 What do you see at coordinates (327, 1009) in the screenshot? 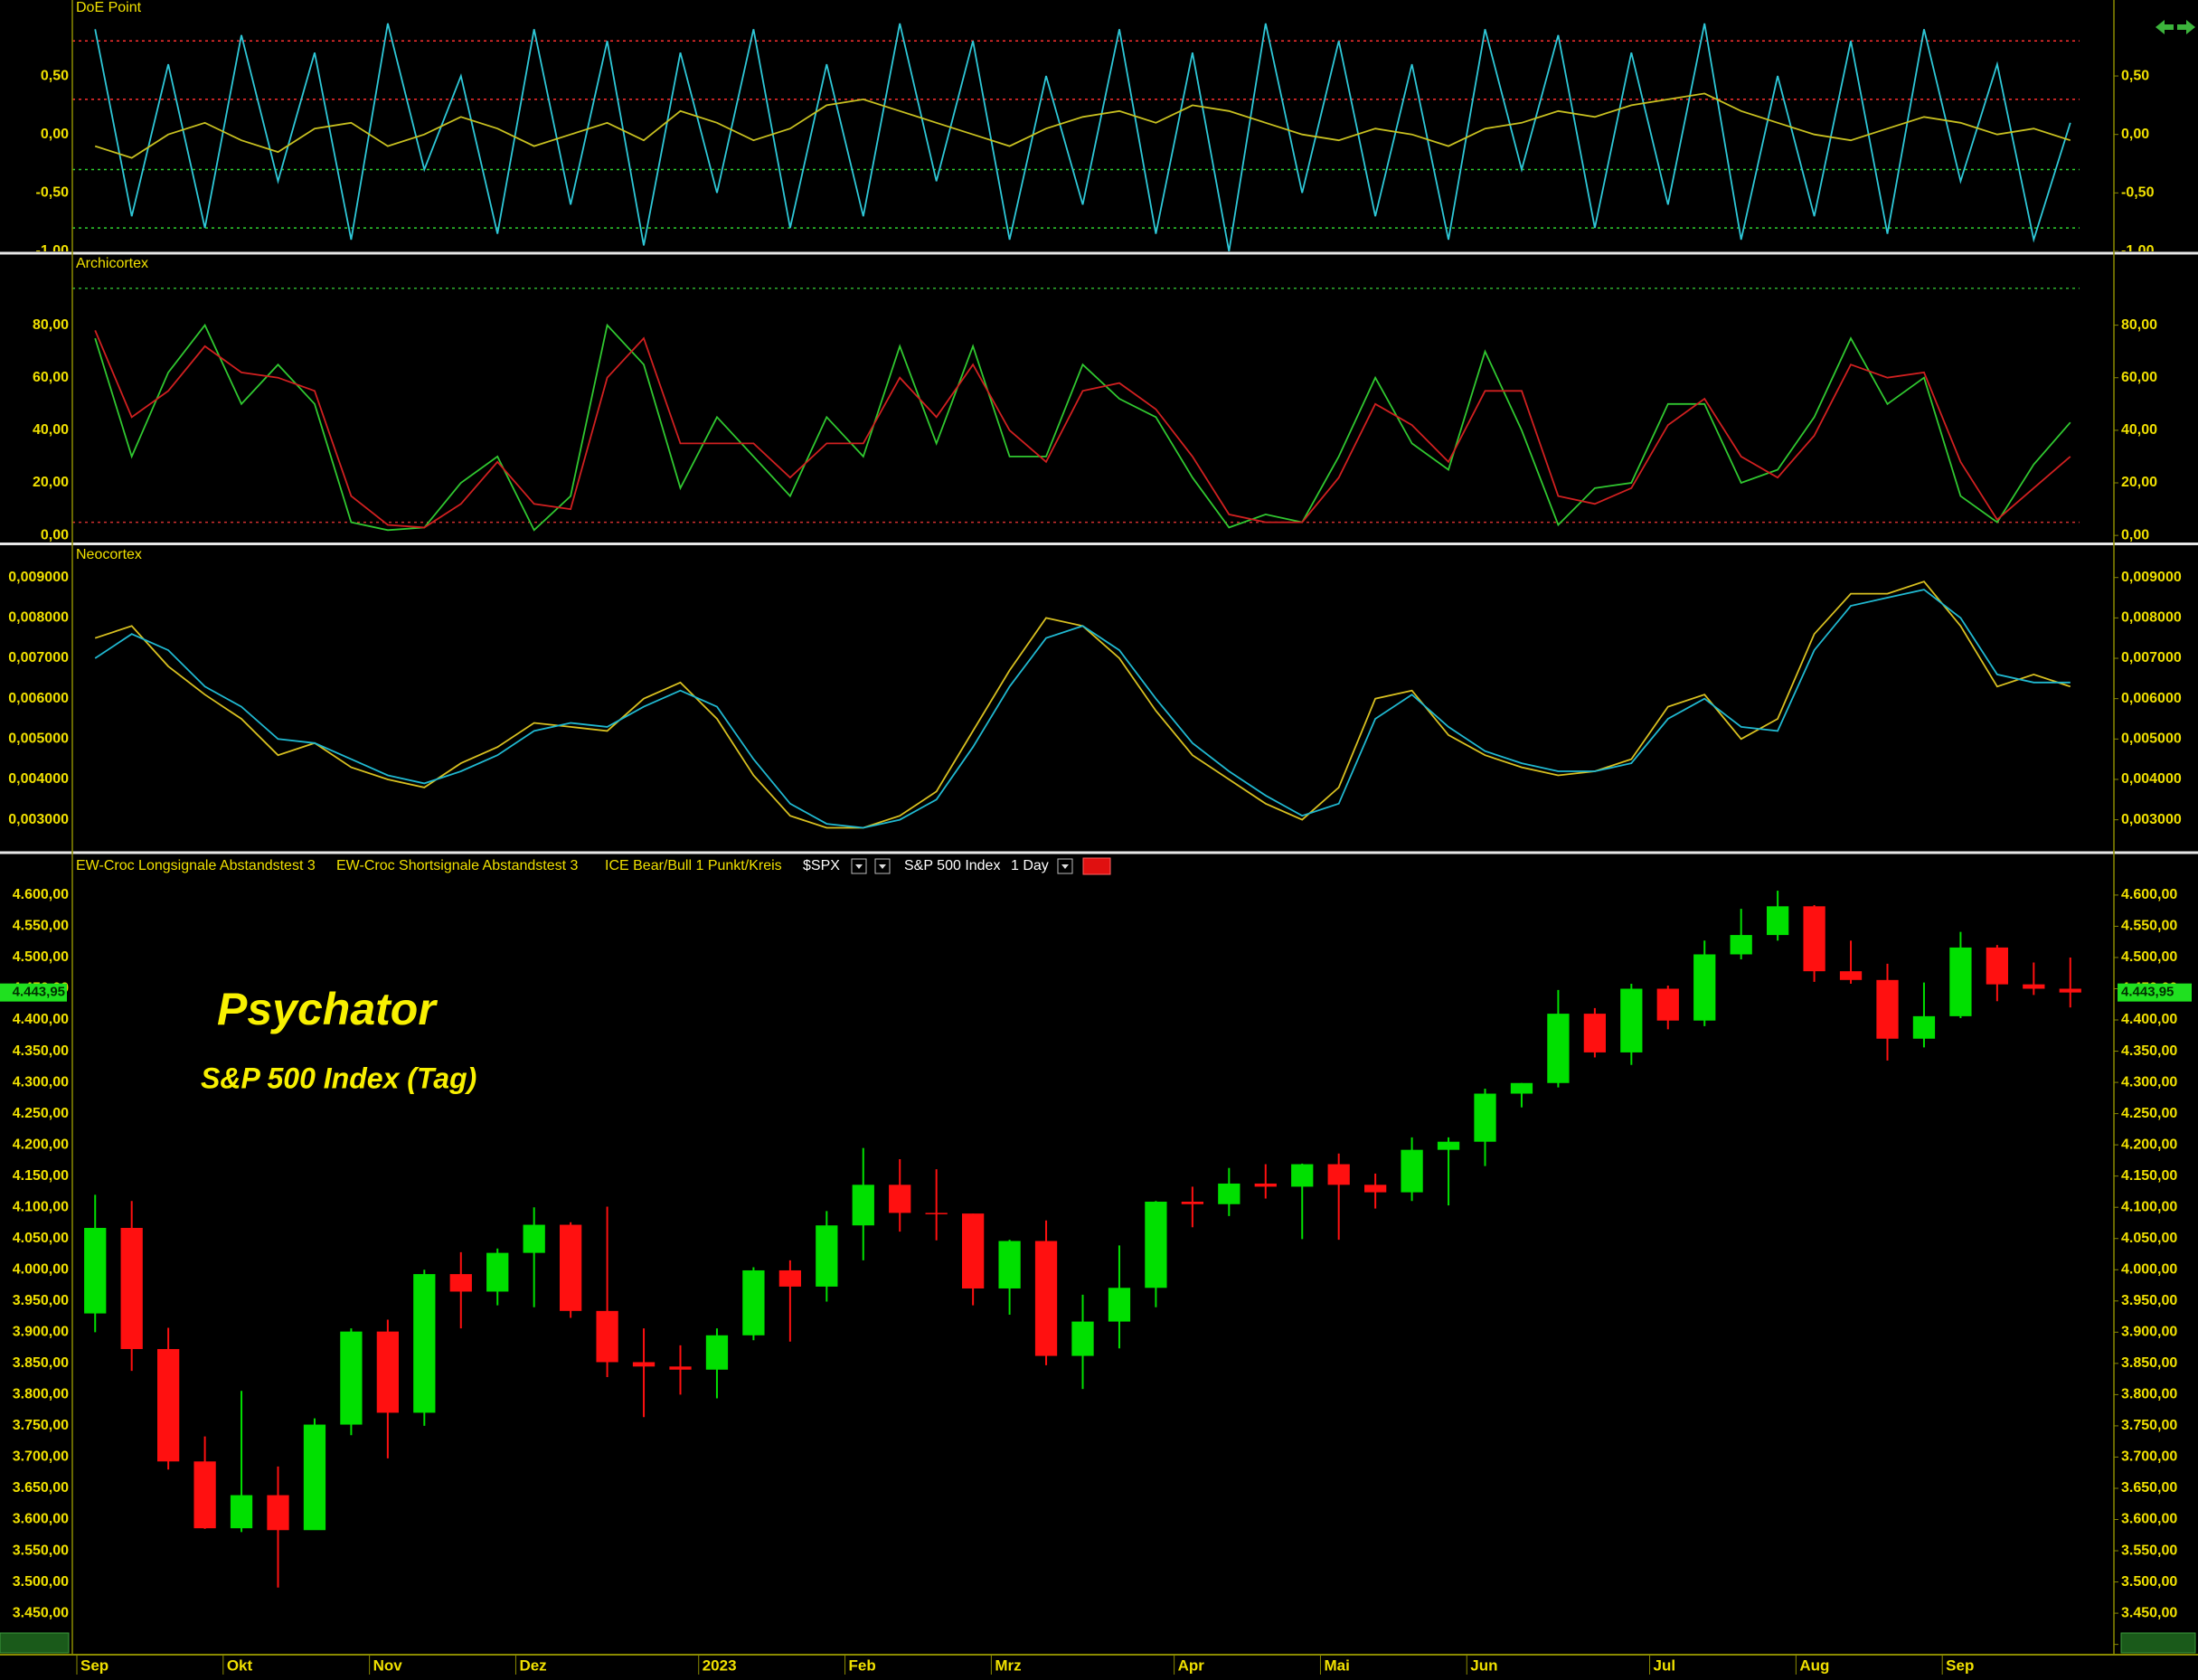
I see `chart-title: Psychator` at bounding box center [327, 1009].